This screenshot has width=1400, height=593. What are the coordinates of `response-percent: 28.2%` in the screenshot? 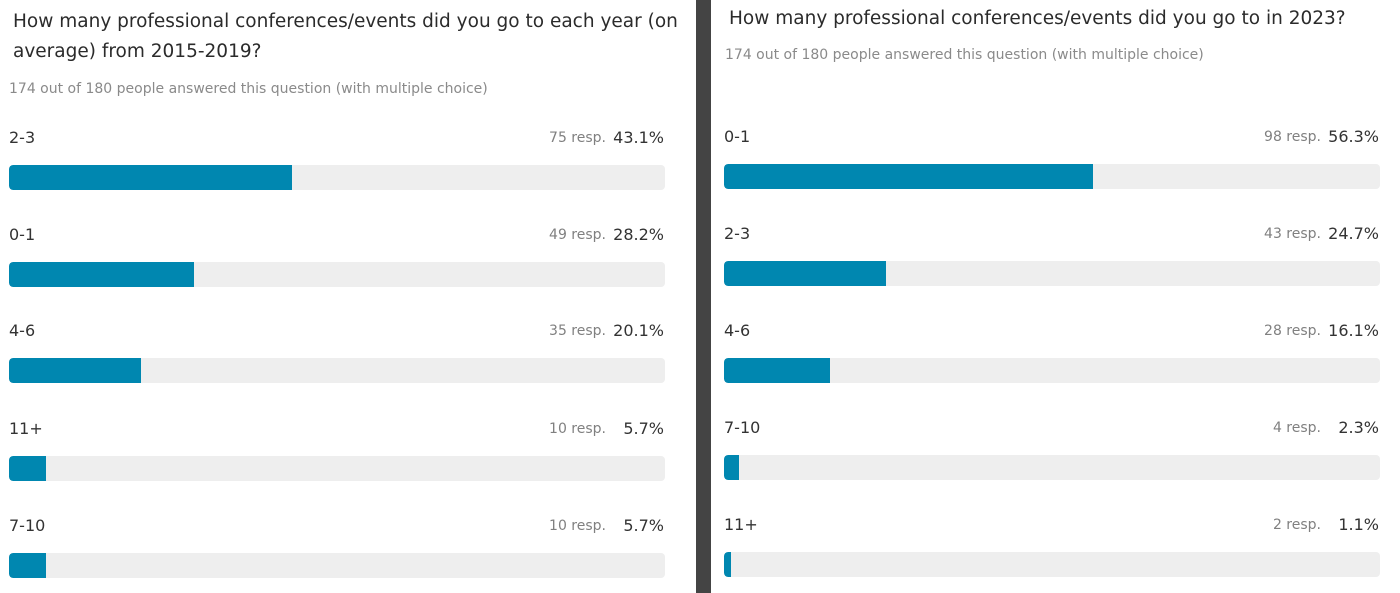 It's located at (638, 234).